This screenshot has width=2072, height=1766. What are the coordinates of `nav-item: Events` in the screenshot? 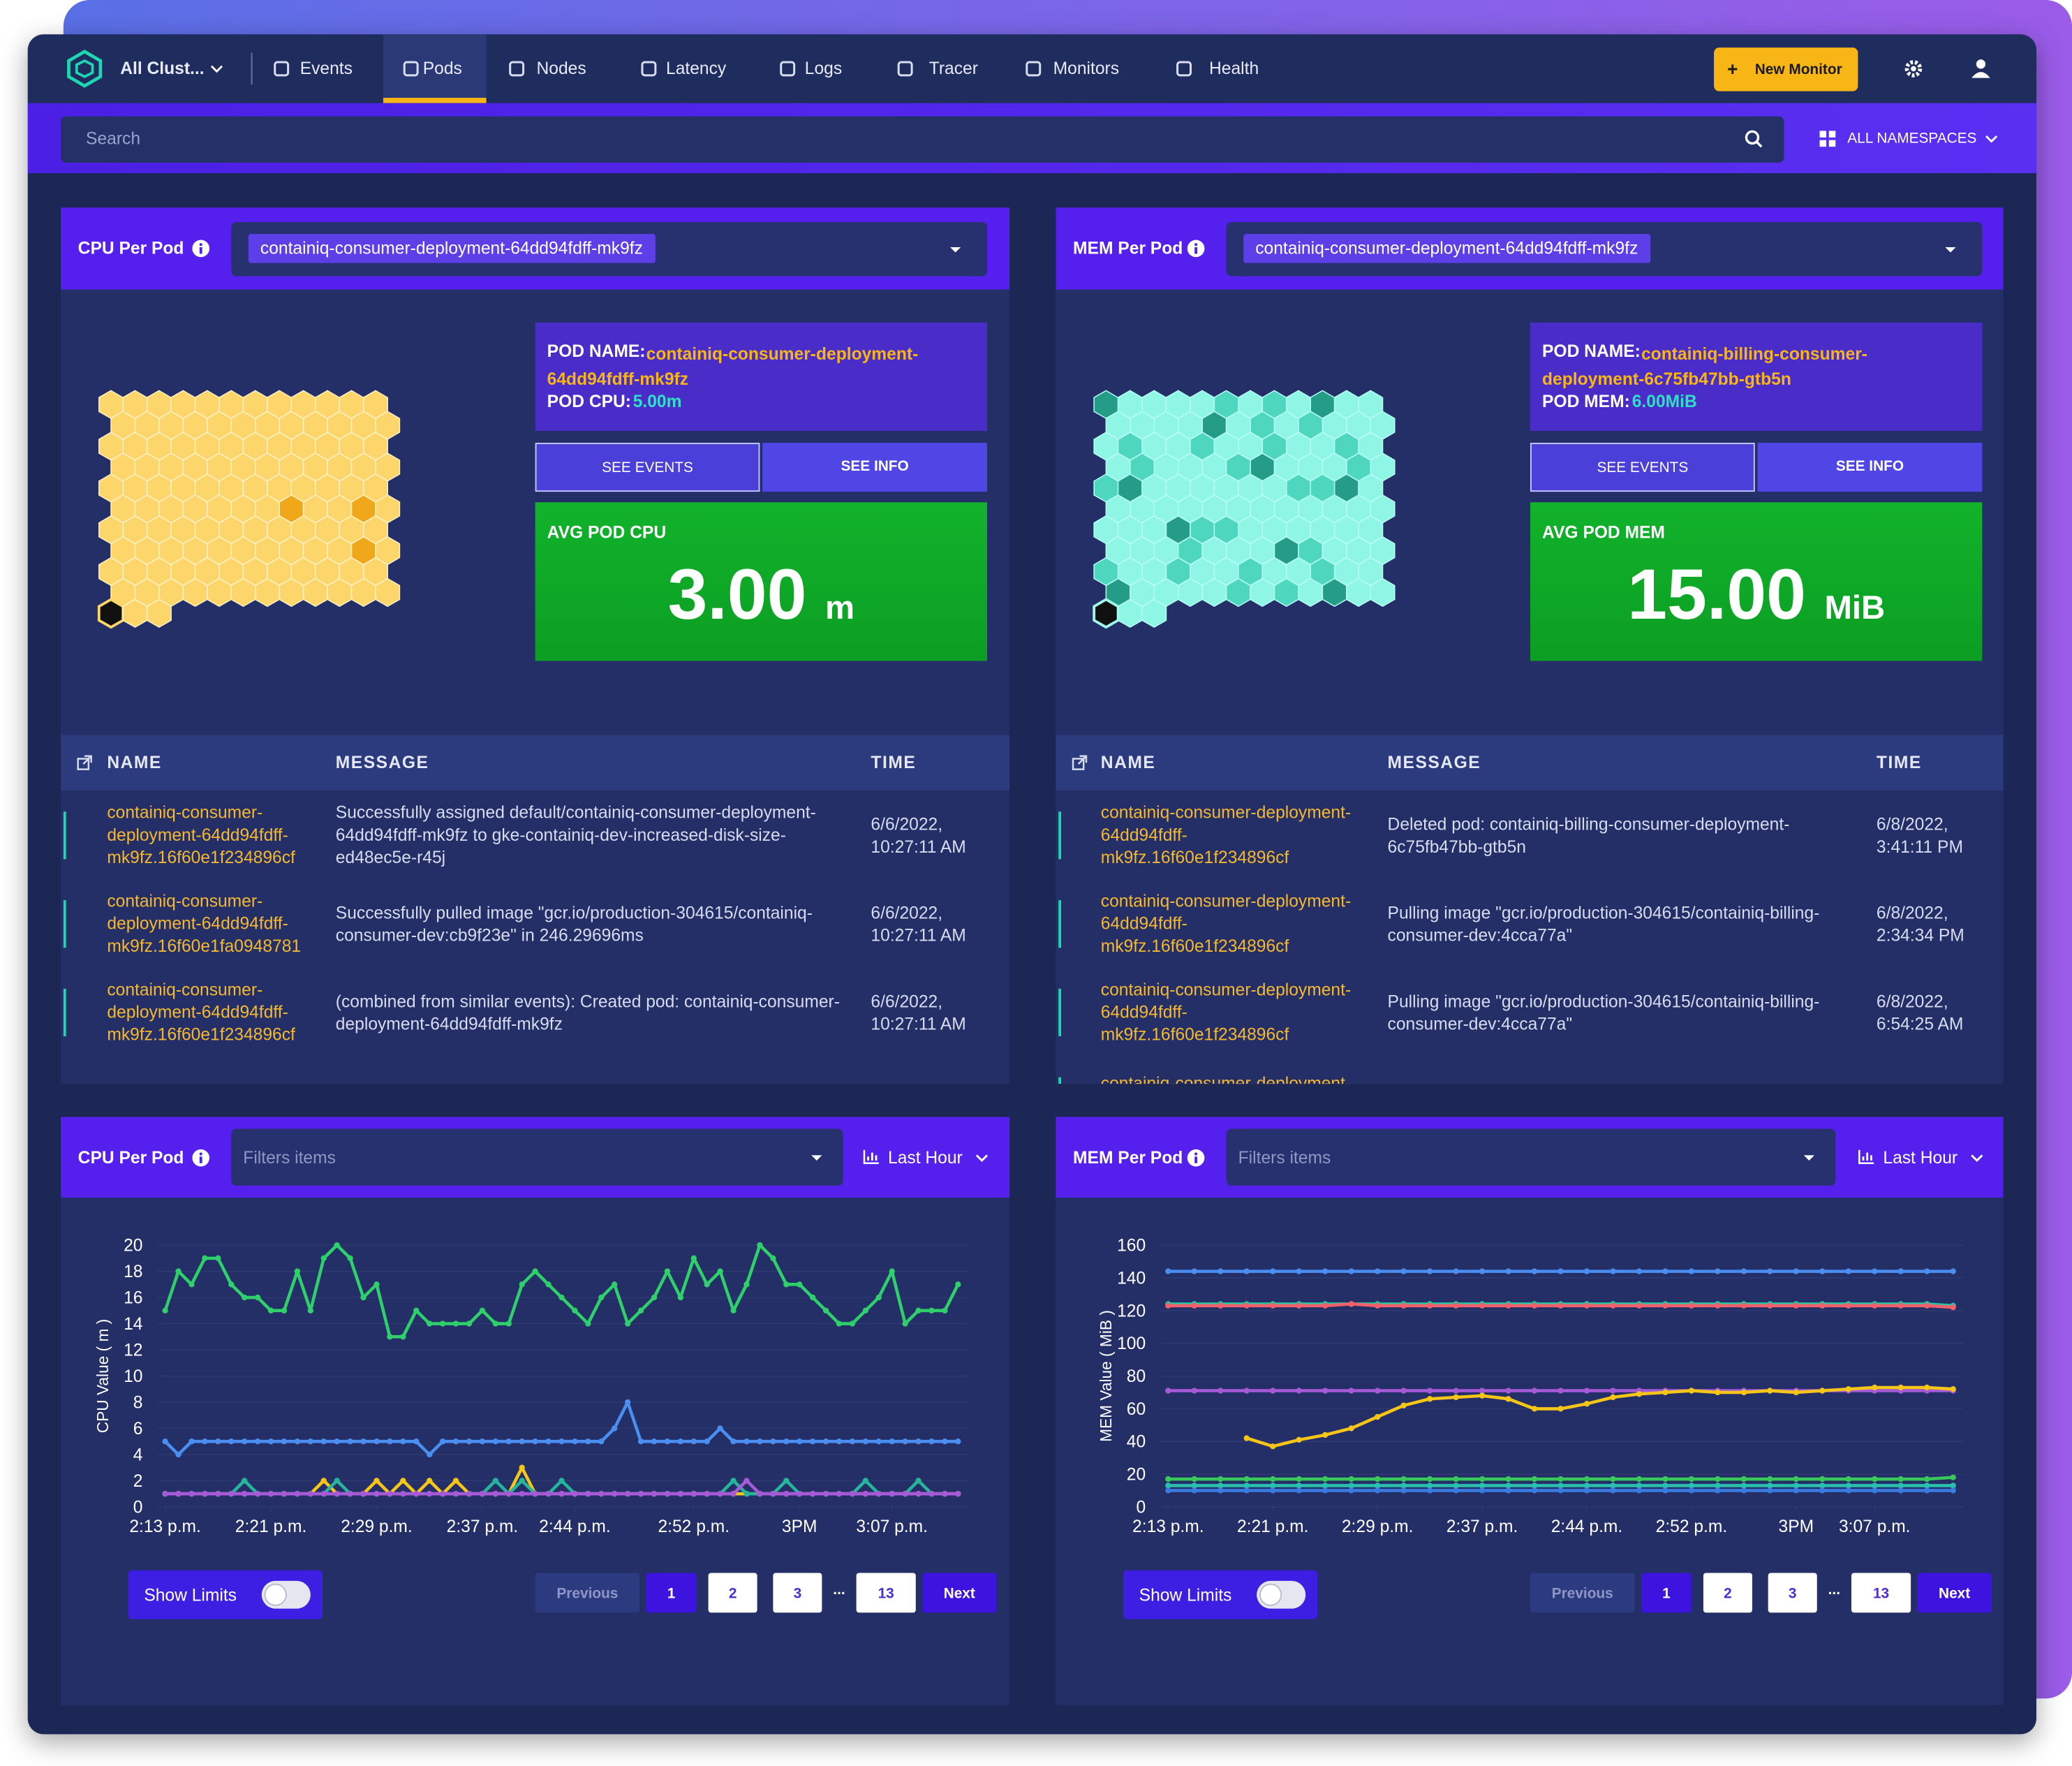 It's located at (326, 68).